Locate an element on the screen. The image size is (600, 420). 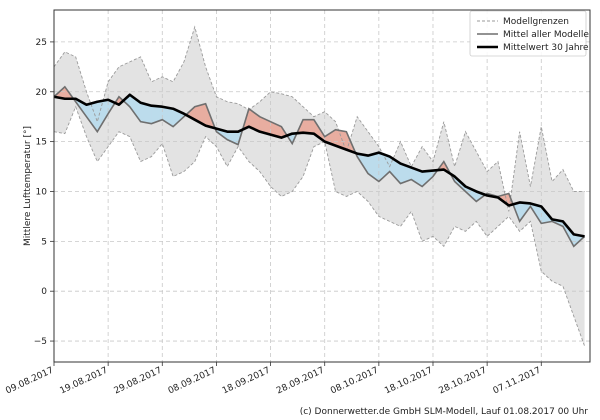
x-tick-label: 28.10.2017 is located at coordinates (462, 381).